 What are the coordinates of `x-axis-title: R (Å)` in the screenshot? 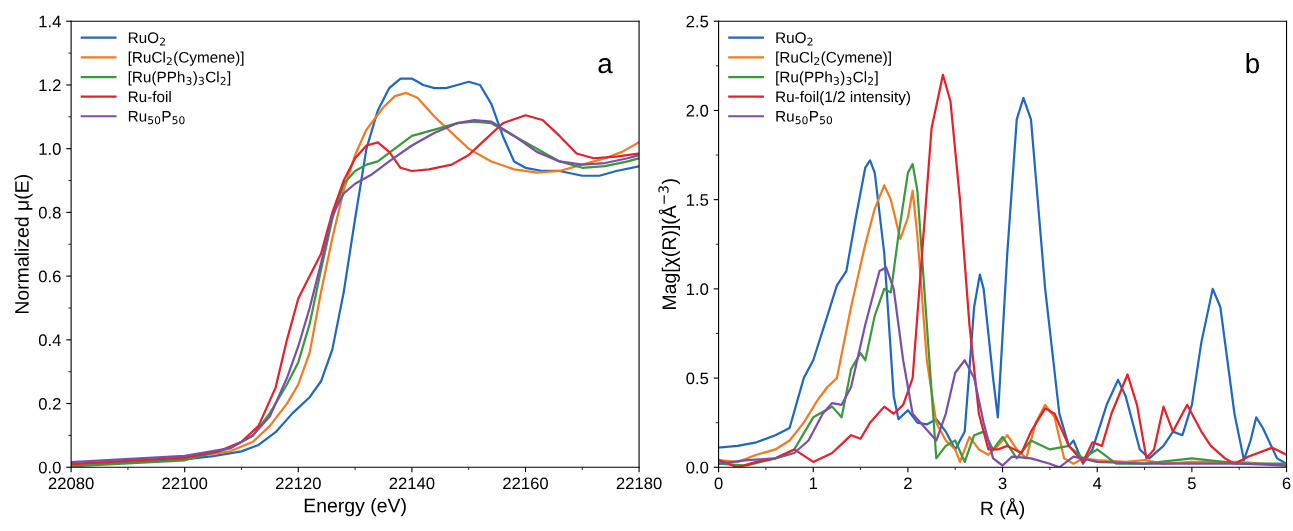 It's located at (1003, 509).